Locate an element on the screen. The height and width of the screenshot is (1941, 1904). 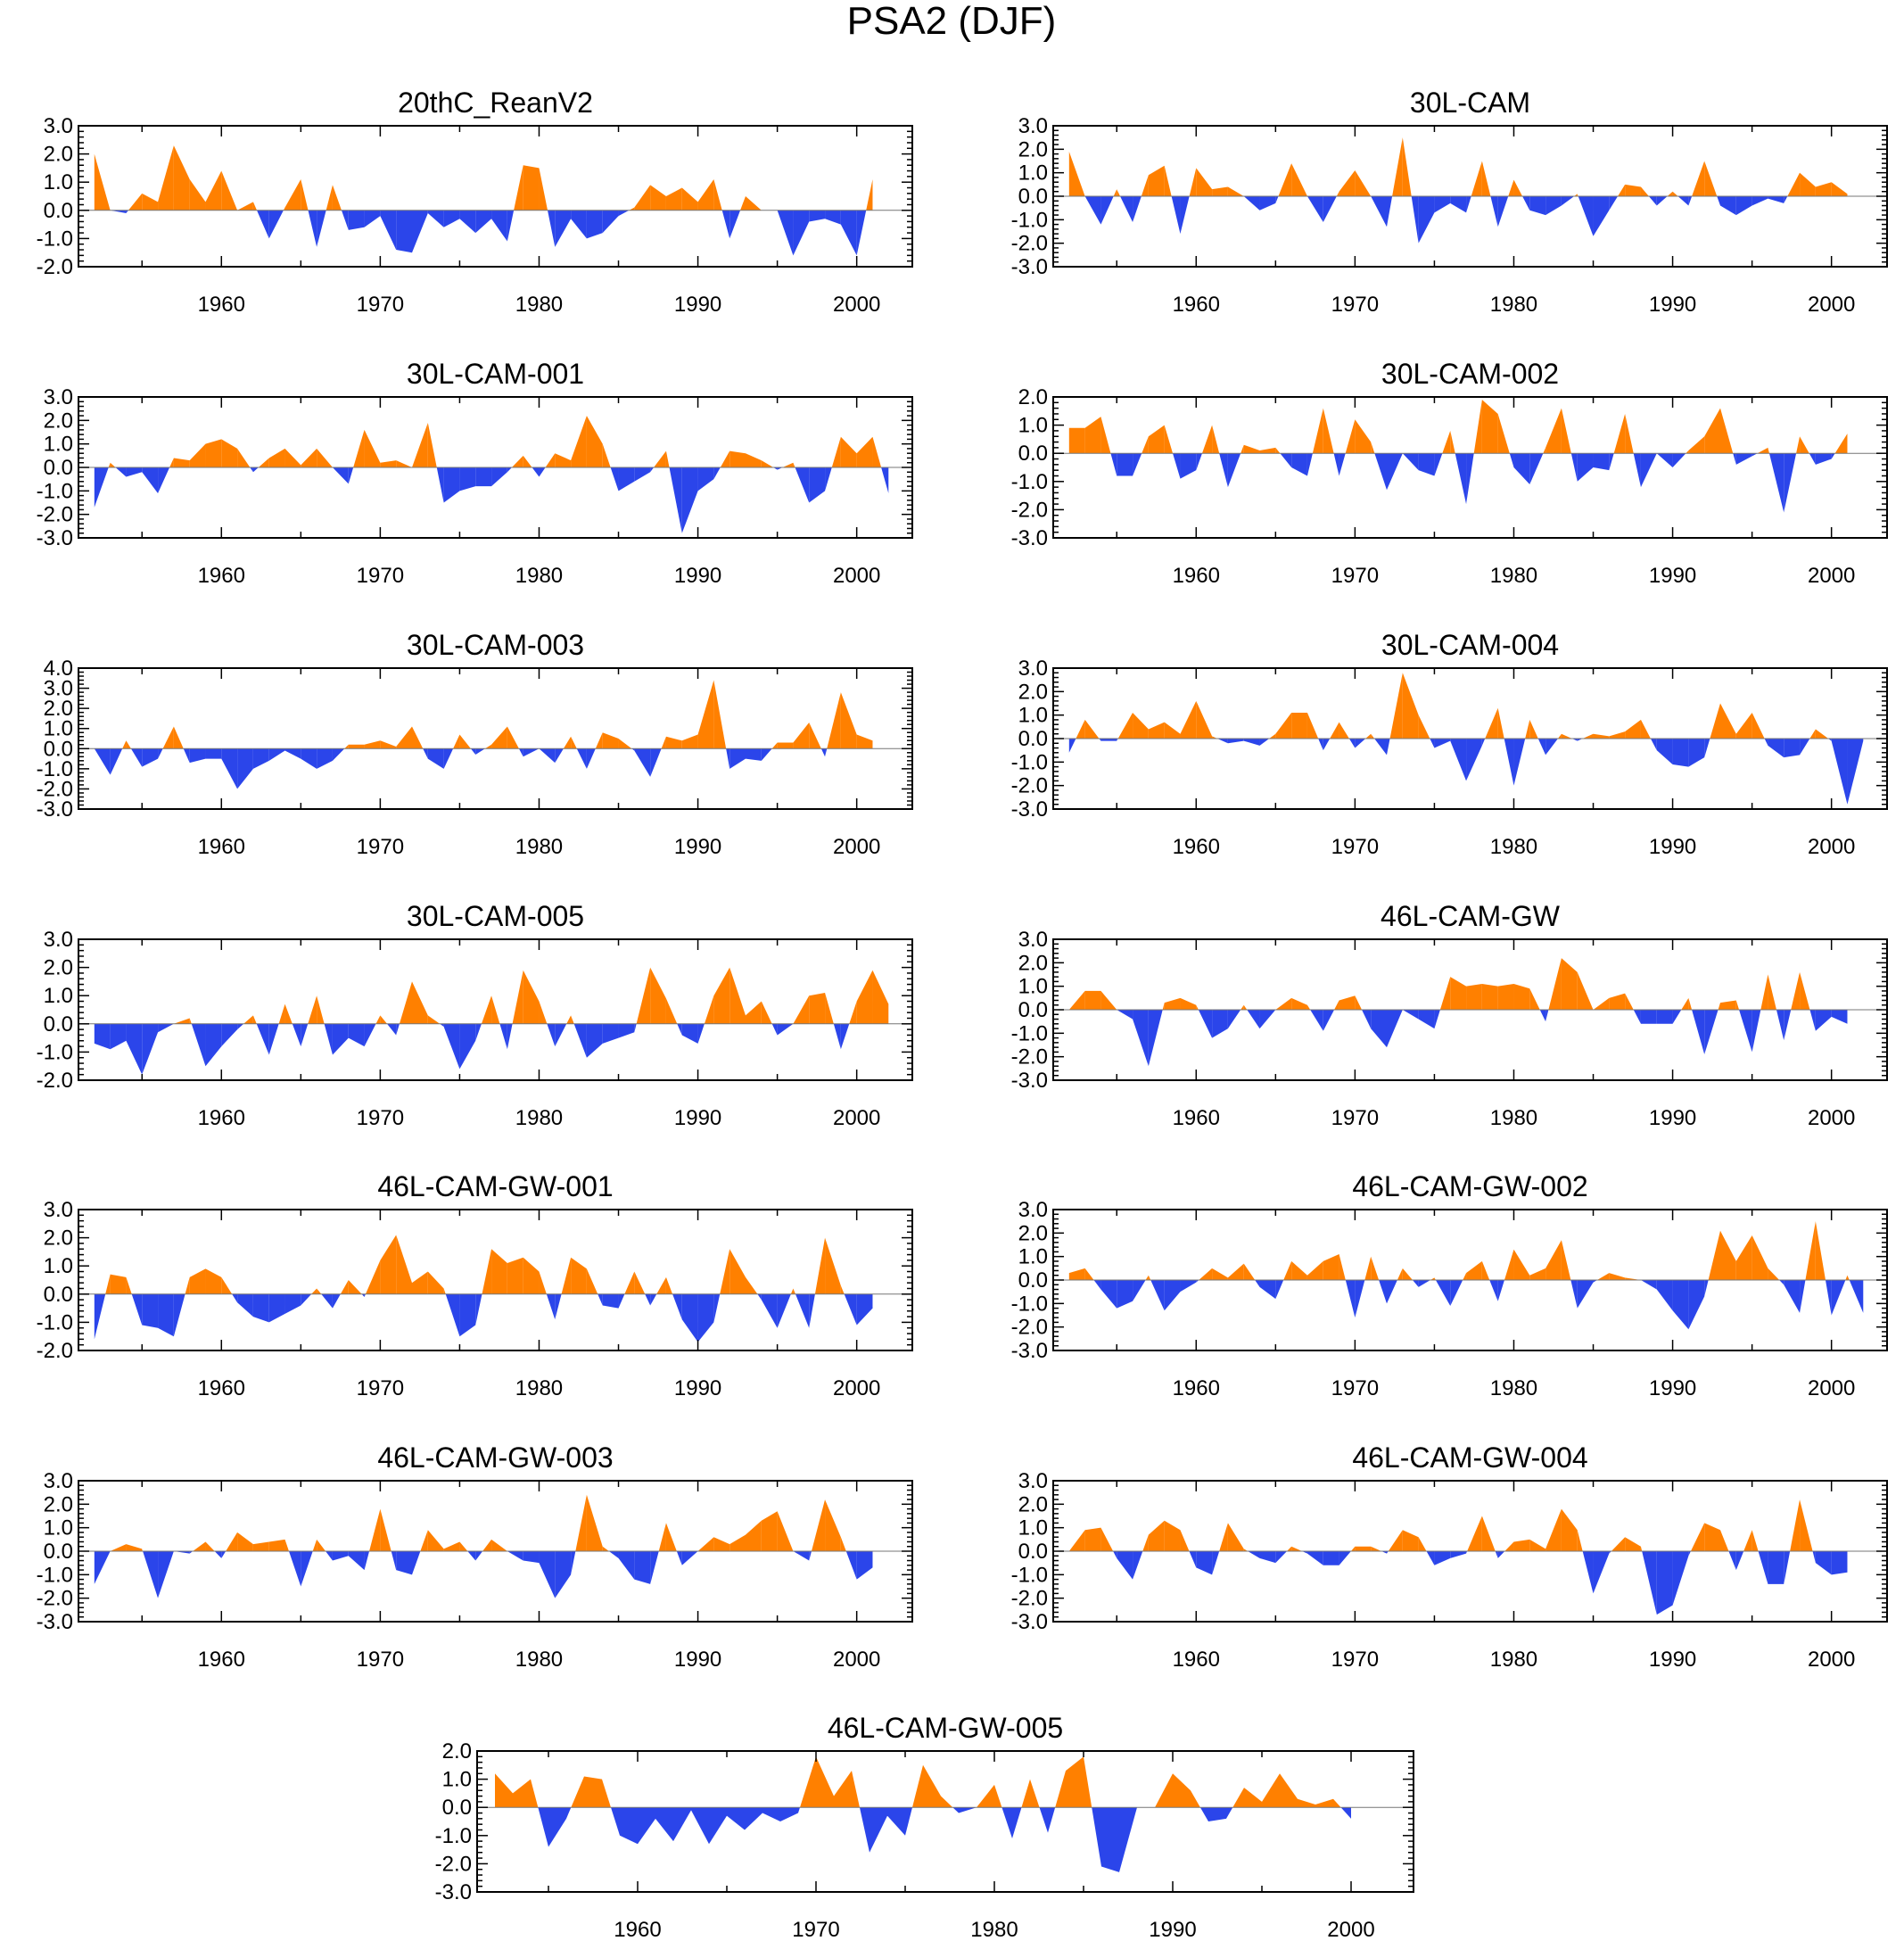
y-tick-label: -3.0 is located at coordinates (1029, 1081).